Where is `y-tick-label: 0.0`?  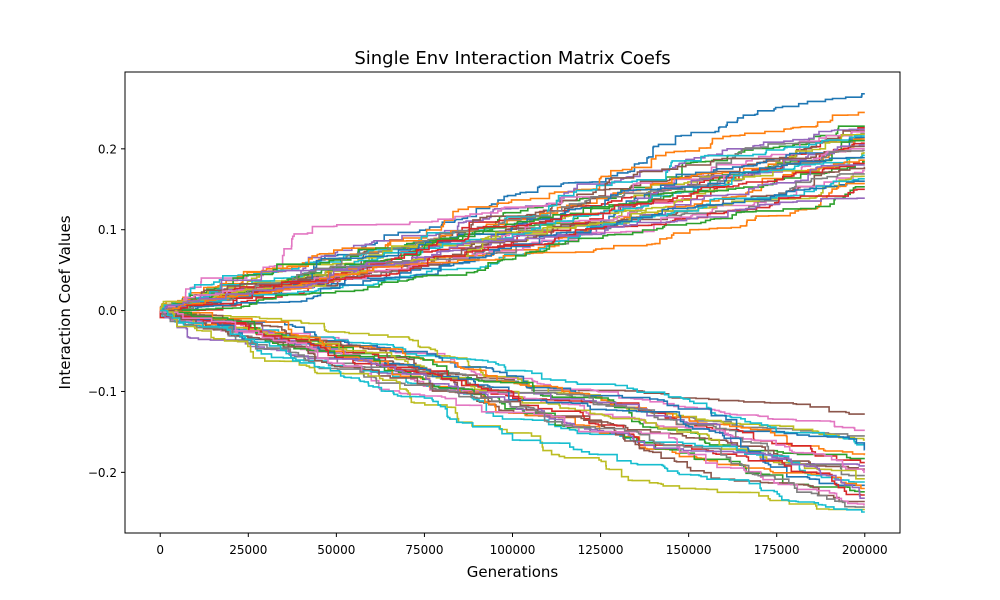 y-tick-label: 0.0 is located at coordinates (107, 311).